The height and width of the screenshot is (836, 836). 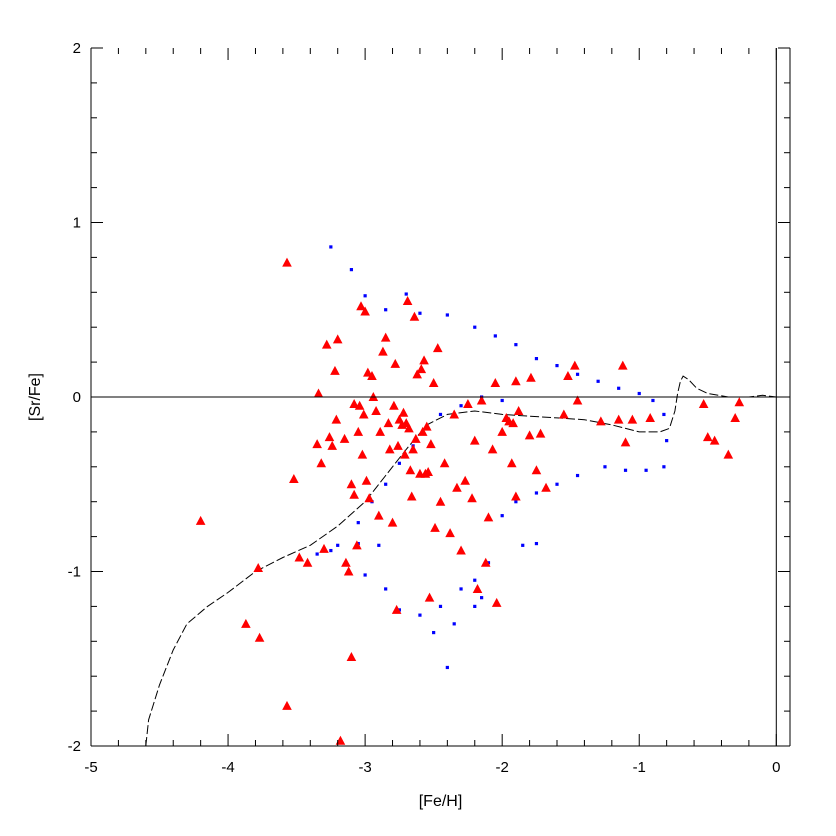 What do you see at coordinates (74, 572) in the screenshot?
I see `y-tick-label: -1` at bounding box center [74, 572].